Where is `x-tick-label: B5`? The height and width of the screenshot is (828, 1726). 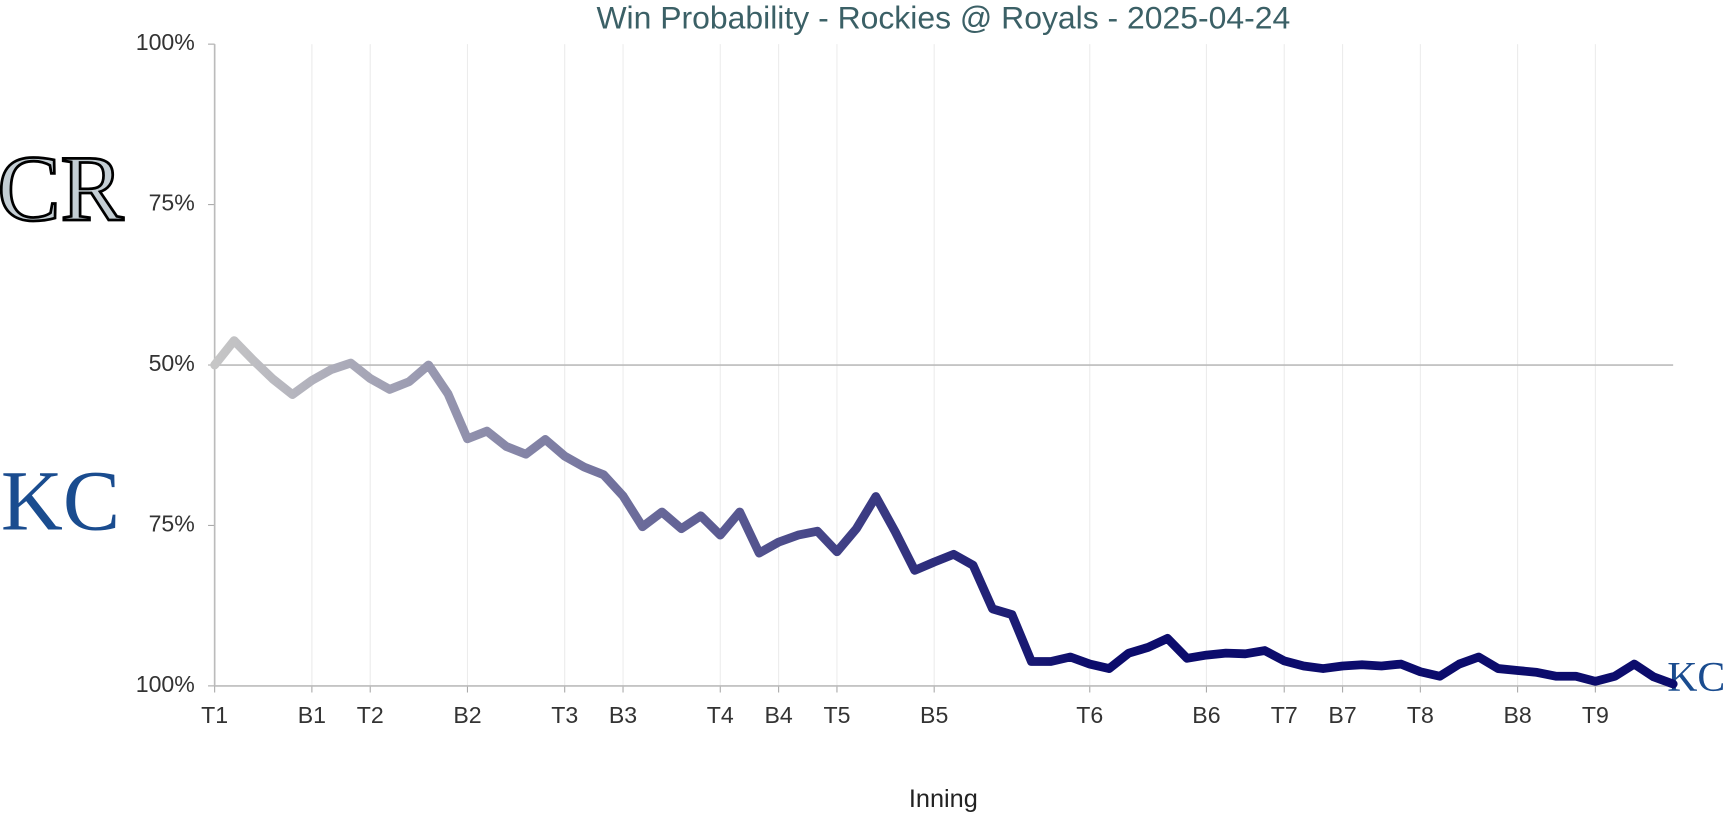 x-tick-label: B5 is located at coordinates (934, 715).